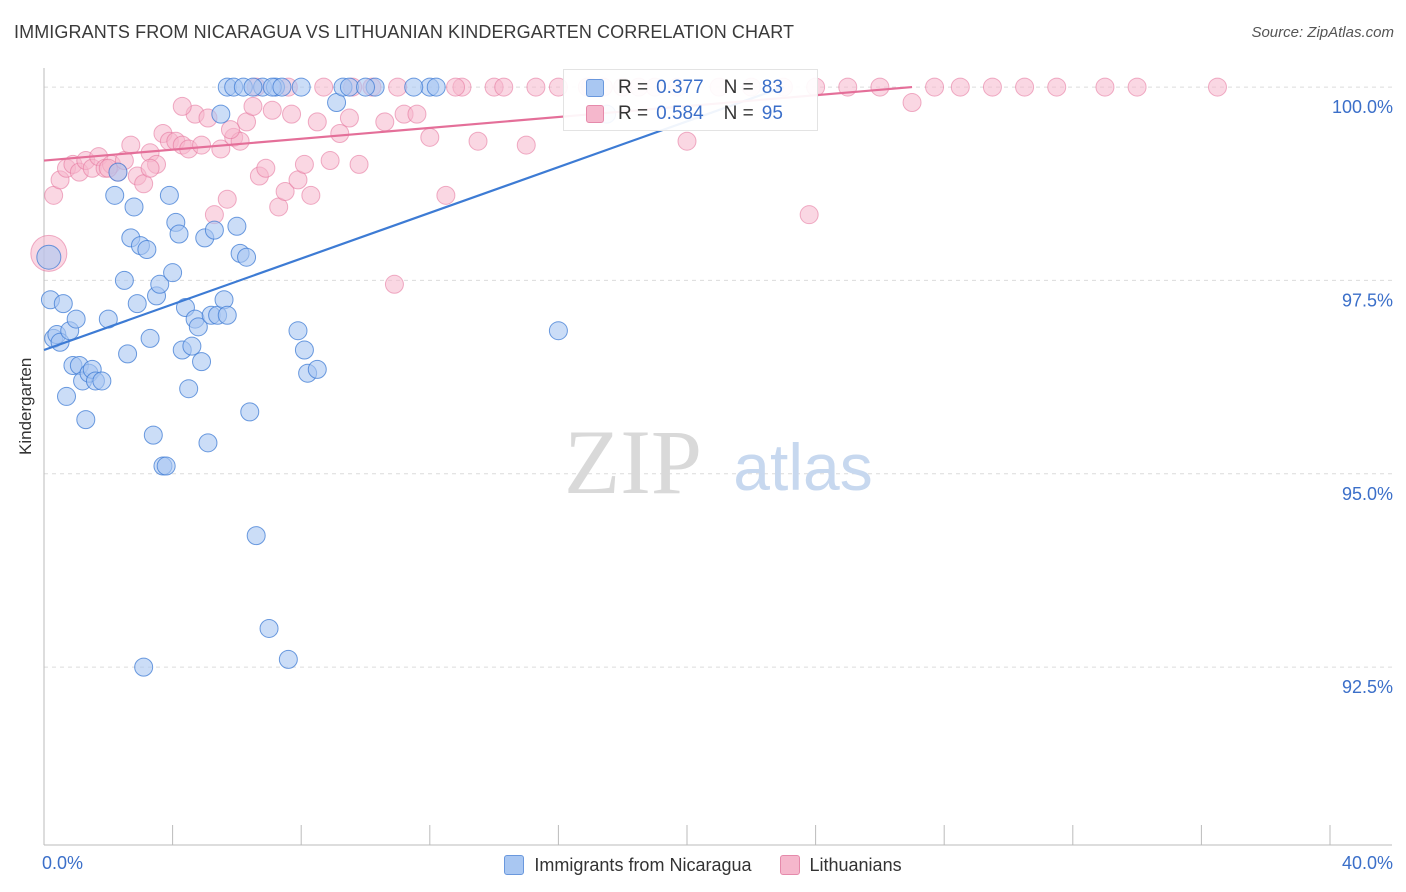 The image size is (1406, 892). I want to click on correlation-legend: R = 0.377 N = 83 R = 0.584 N = 95, so click(690, 100).